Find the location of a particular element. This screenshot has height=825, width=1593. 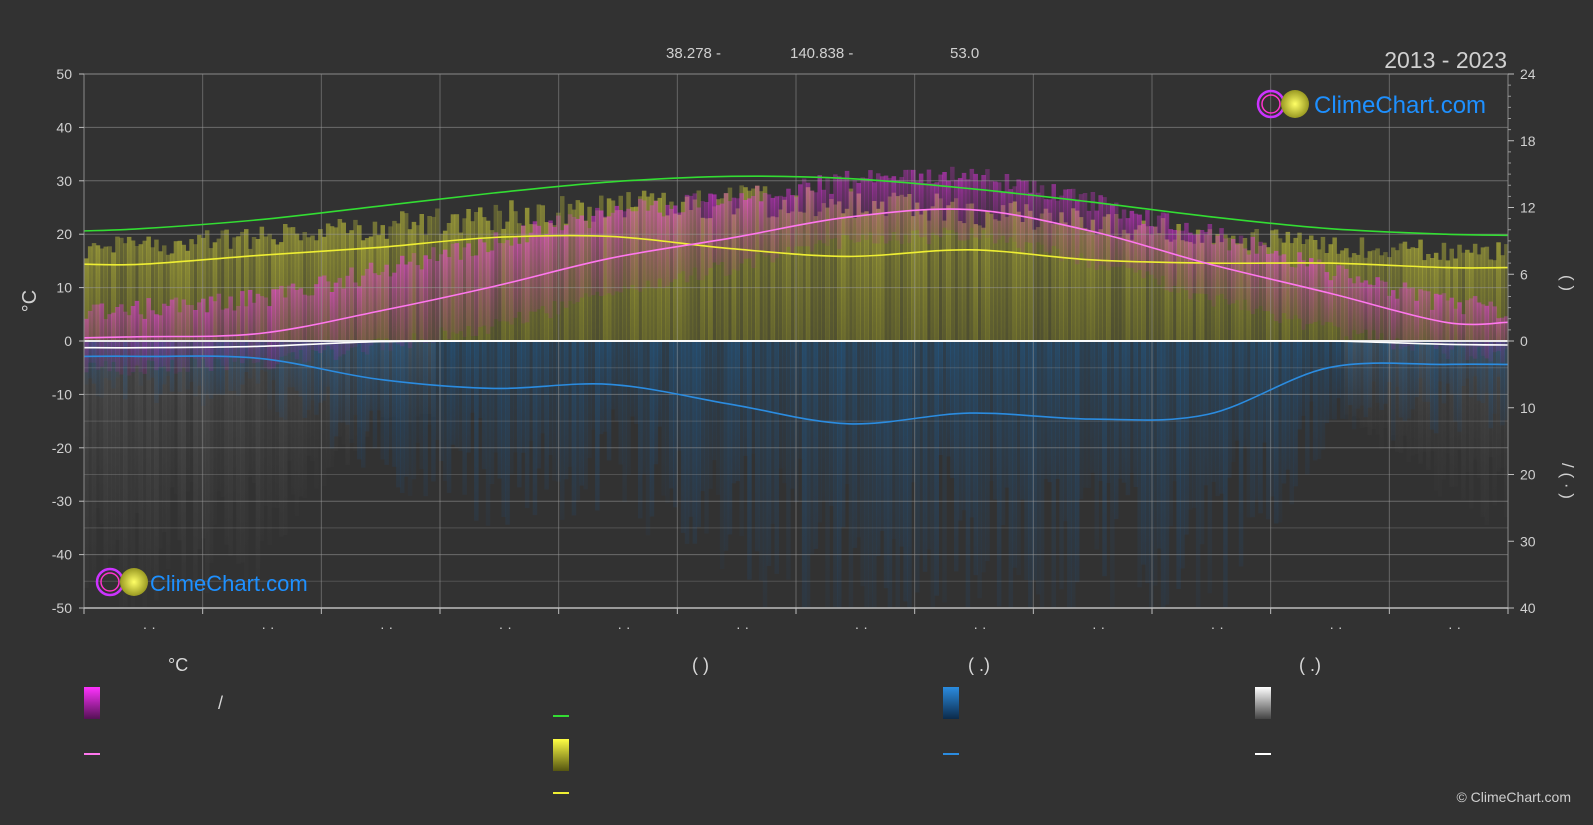

legend-snow-swatch is located at coordinates (1263, 703).